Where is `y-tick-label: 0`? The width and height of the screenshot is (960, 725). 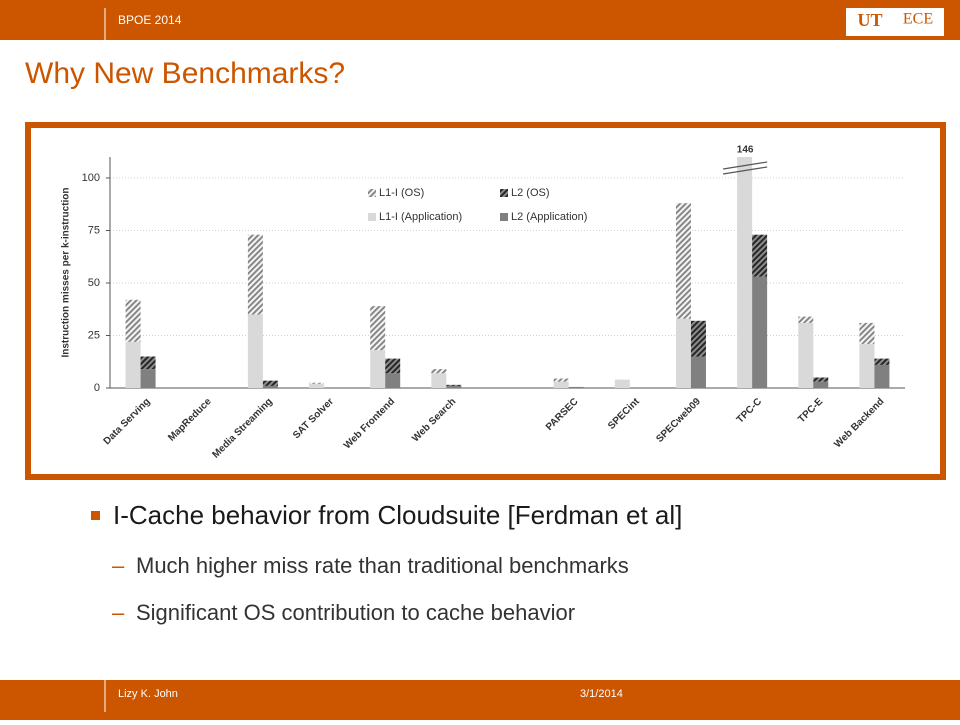
y-tick-label: 0 is located at coordinates (97, 388).